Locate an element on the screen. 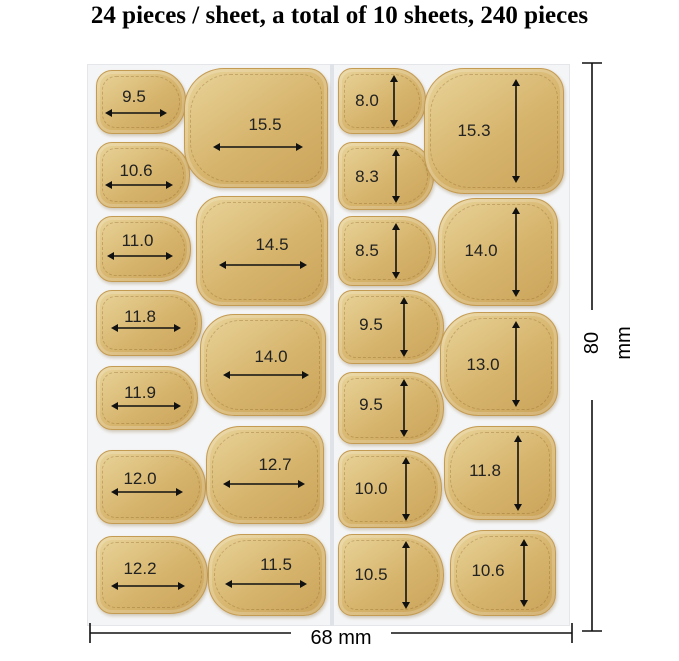  nail-tip: 13.0 is located at coordinates (499, 364).